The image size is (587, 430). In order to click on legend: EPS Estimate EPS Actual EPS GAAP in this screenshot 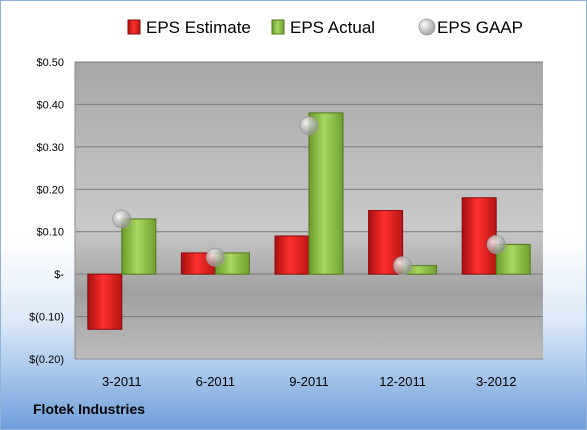, I will do `click(325, 27)`.